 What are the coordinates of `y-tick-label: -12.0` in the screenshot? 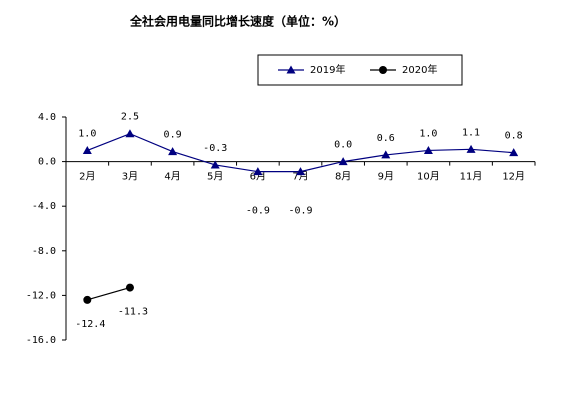 It's located at (41, 295).